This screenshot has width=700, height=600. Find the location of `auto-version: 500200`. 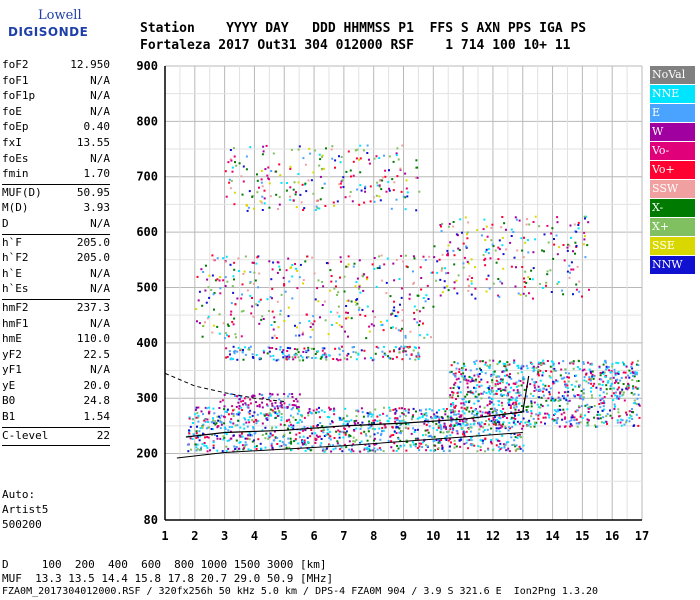

auto-version: 500200 is located at coordinates (22, 524).